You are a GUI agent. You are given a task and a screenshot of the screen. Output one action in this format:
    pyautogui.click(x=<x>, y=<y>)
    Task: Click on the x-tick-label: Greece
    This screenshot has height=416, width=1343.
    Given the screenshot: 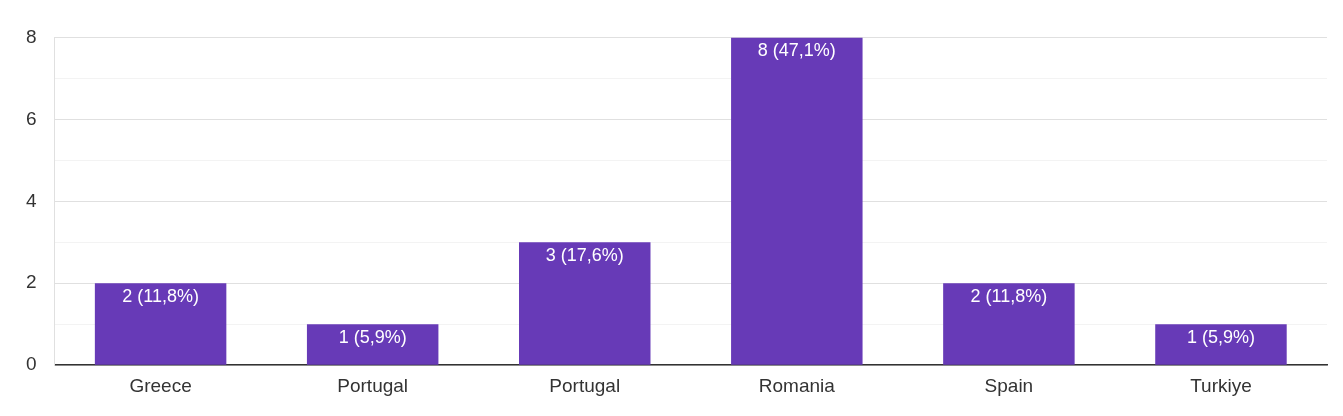 What is the action you would take?
    pyautogui.click(x=160, y=385)
    